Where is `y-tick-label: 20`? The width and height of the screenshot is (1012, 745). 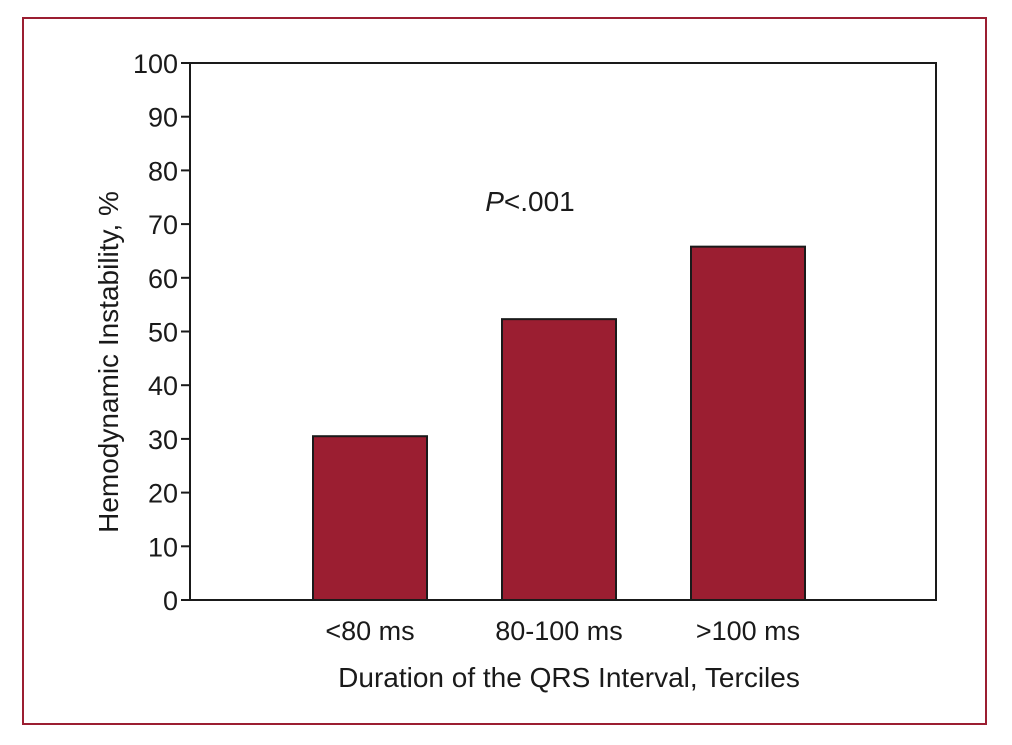 y-tick-label: 20 is located at coordinates (163, 494).